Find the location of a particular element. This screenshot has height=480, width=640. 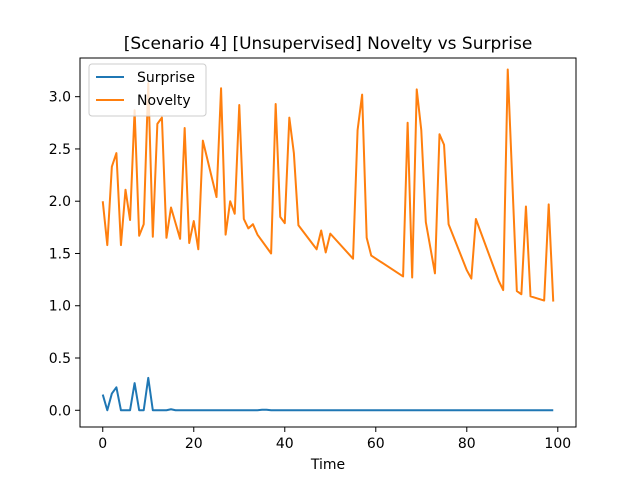

y-axis: 0.0 0.5 1.0 1.5 2.0 2.5 3.0 is located at coordinates (64, 254).